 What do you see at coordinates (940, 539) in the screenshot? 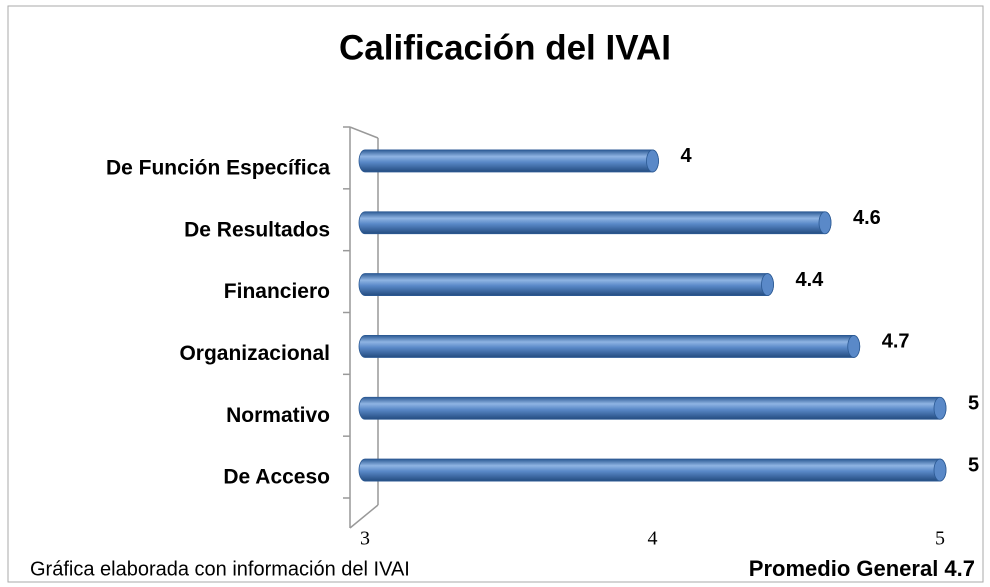
I see `x-tick-label: 5` at bounding box center [940, 539].